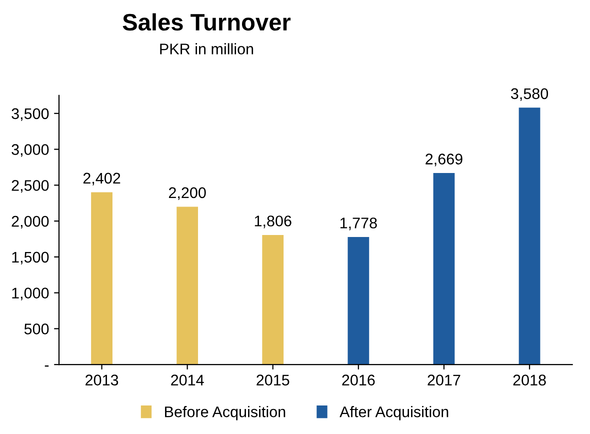 Image resolution: width=590 pixels, height=434 pixels. What do you see at coordinates (101, 179) in the screenshot?
I see `data-label: 2,402` at bounding box center [101, 179].